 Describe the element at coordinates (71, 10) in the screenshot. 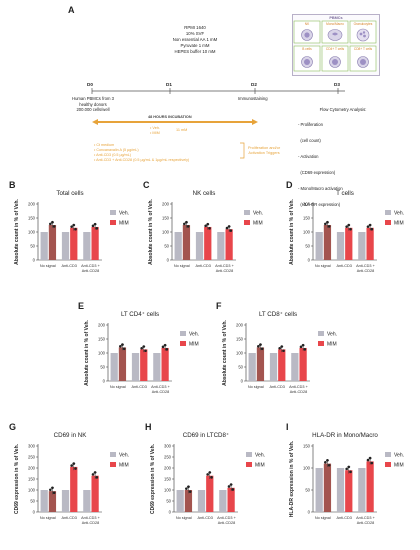

I see `panel-label-a: A` at that location.